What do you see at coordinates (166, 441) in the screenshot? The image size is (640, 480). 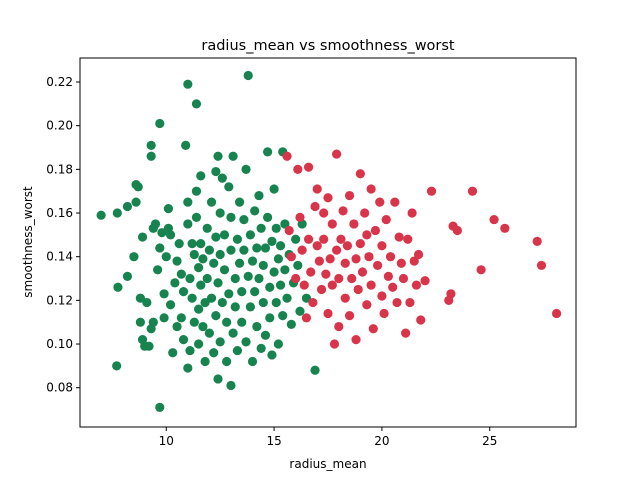 I see `x-tick-label: 10` at bounding box center [166, 441].